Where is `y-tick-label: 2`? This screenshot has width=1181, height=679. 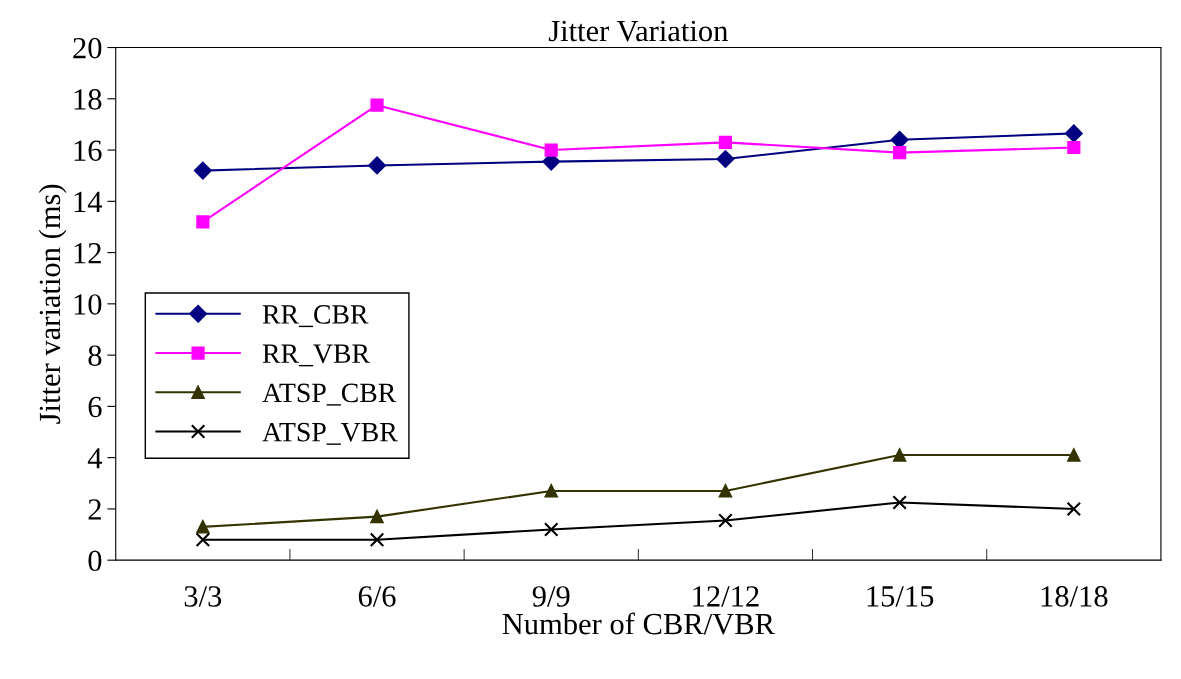 y-tick-label: 2 is located at coordinates (94, 509).